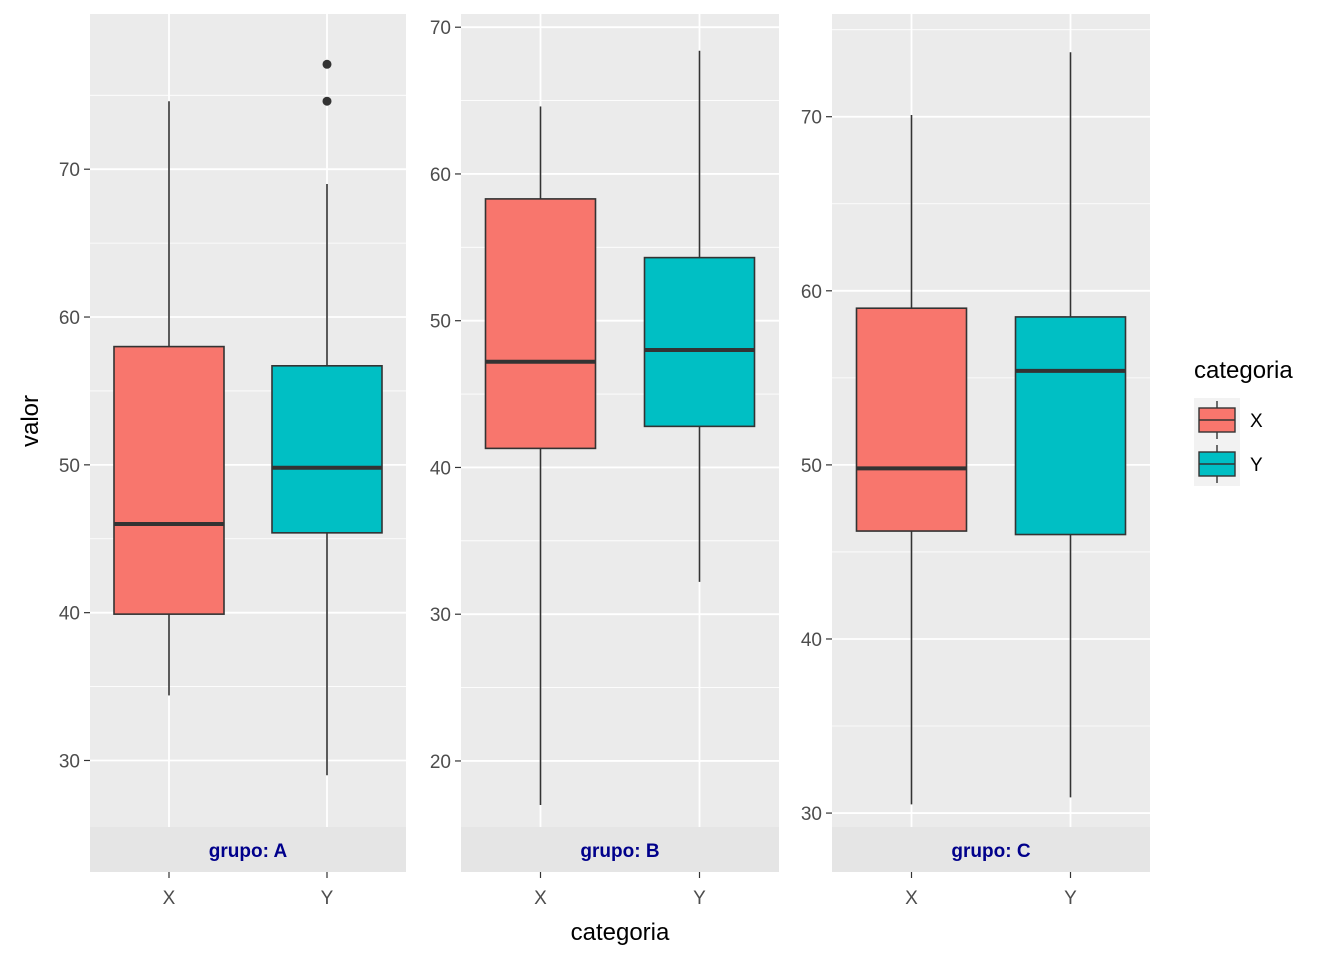 Image resolution: width=1344 pixels, height=960 pixels. I want to click on strip-label: grupo: C, so click(990, 851).